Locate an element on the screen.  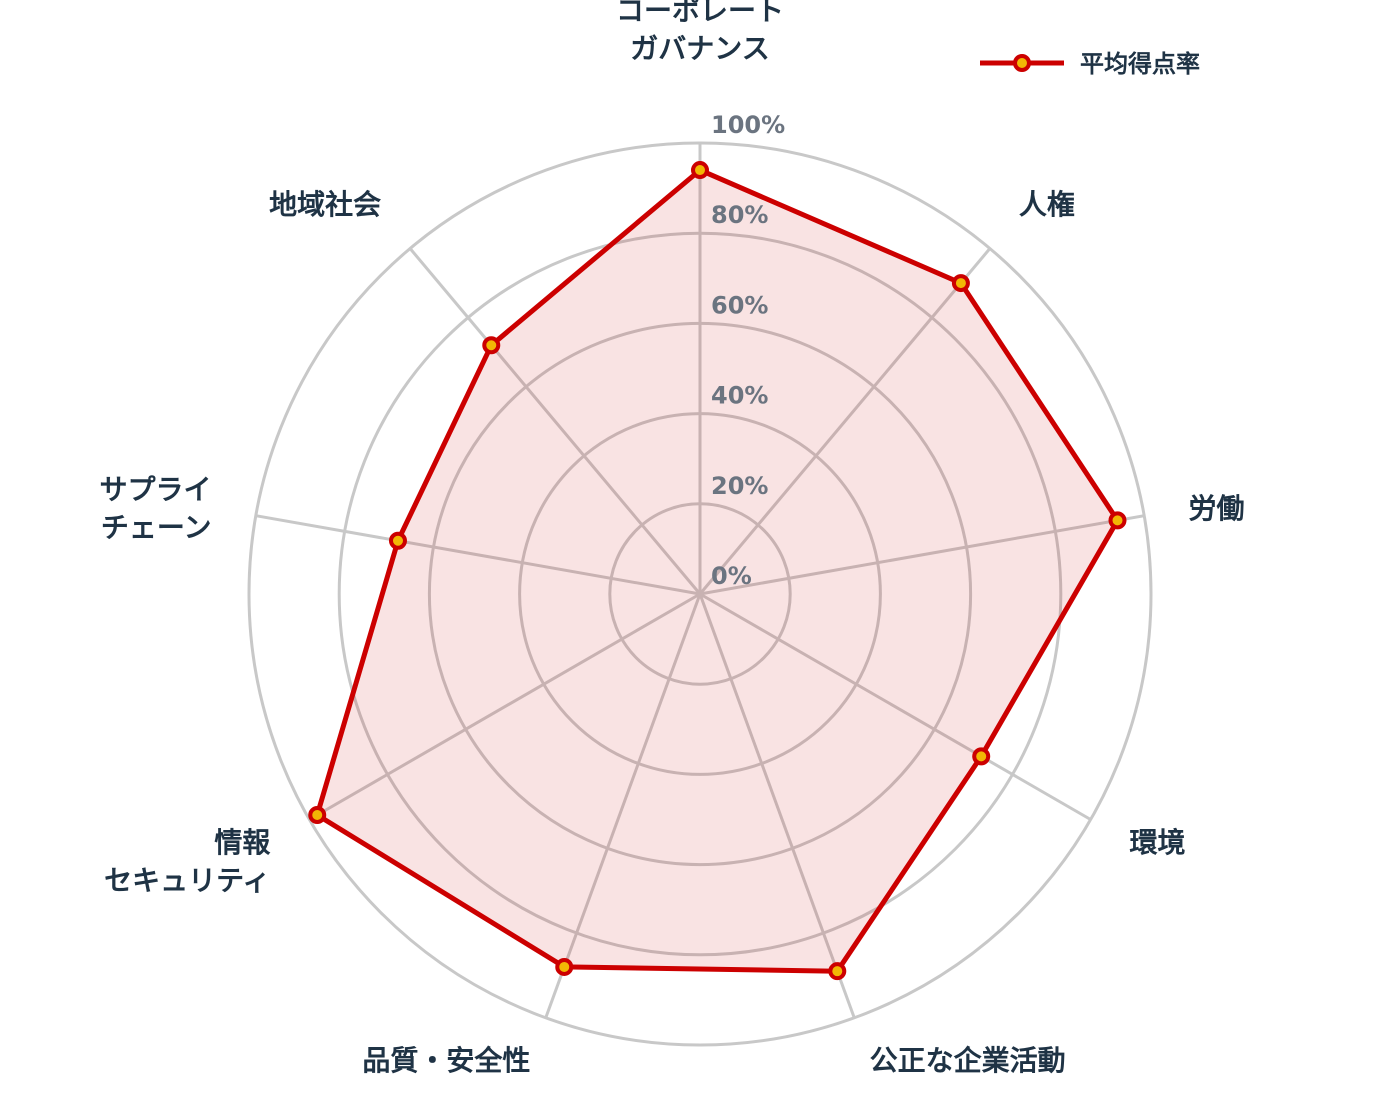
tick-label: 40% is located at coordinates (739, 396).